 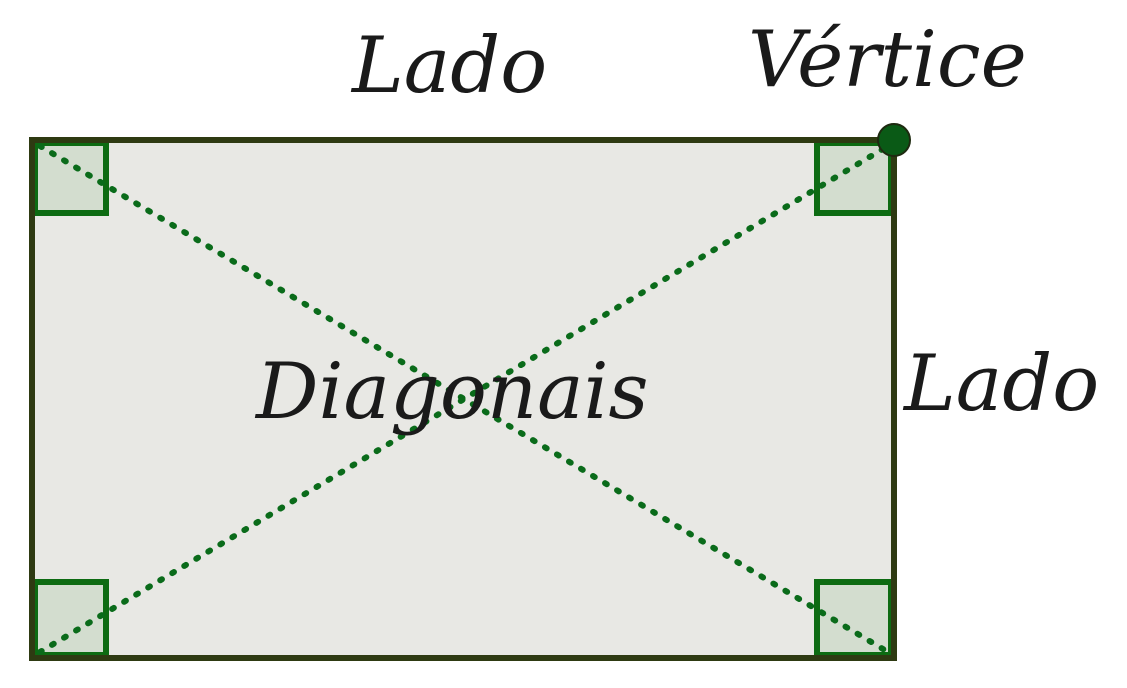 I want to click on right-angle-marker-top-left, so click(x=70, y=178).